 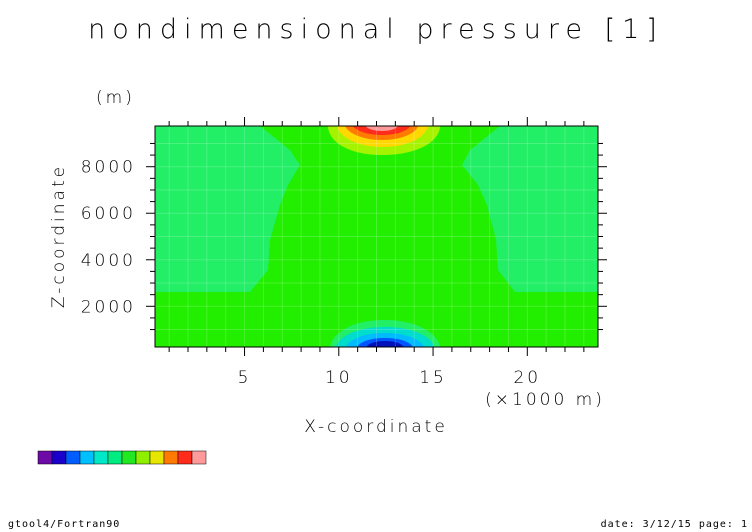 I want to click on chart-title: nondimensional pressure [1], so click(x=376, y=29).